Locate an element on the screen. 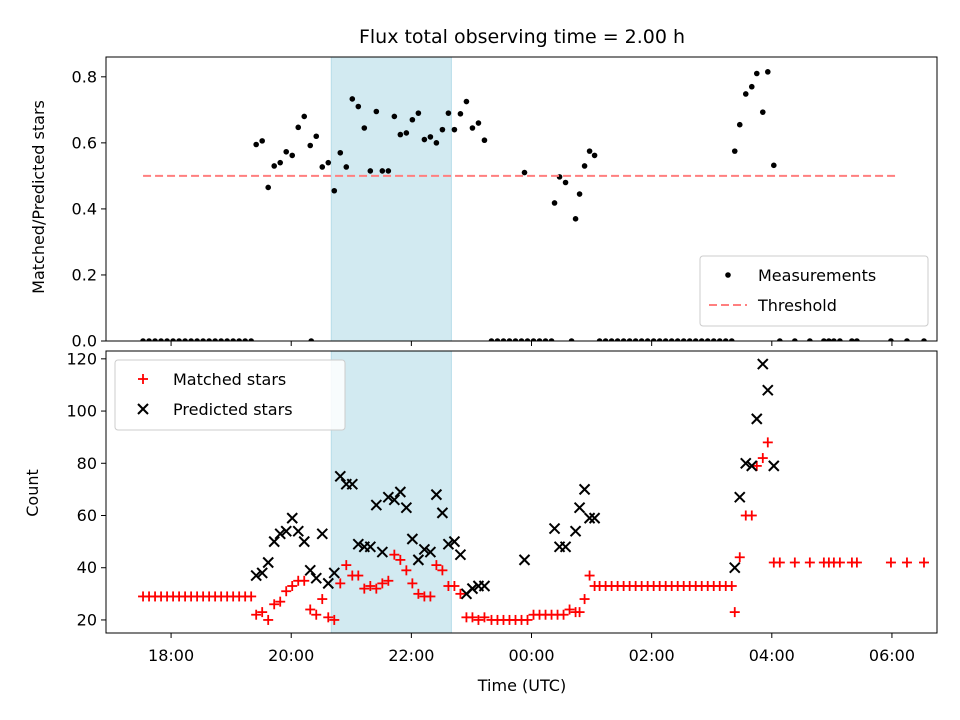 This screenshot has height=720, width=960. x-tick-label: 18:00 is located at coordinates (171, 655).